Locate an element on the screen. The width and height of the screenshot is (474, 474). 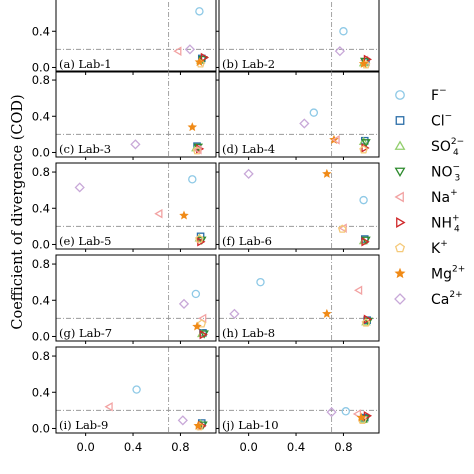
legend: F− Cl− SO2− 4 NO− 3 Na+ NH+ 4 K+ Mg2+ Ca2+ is located at coordinates (429, 197).